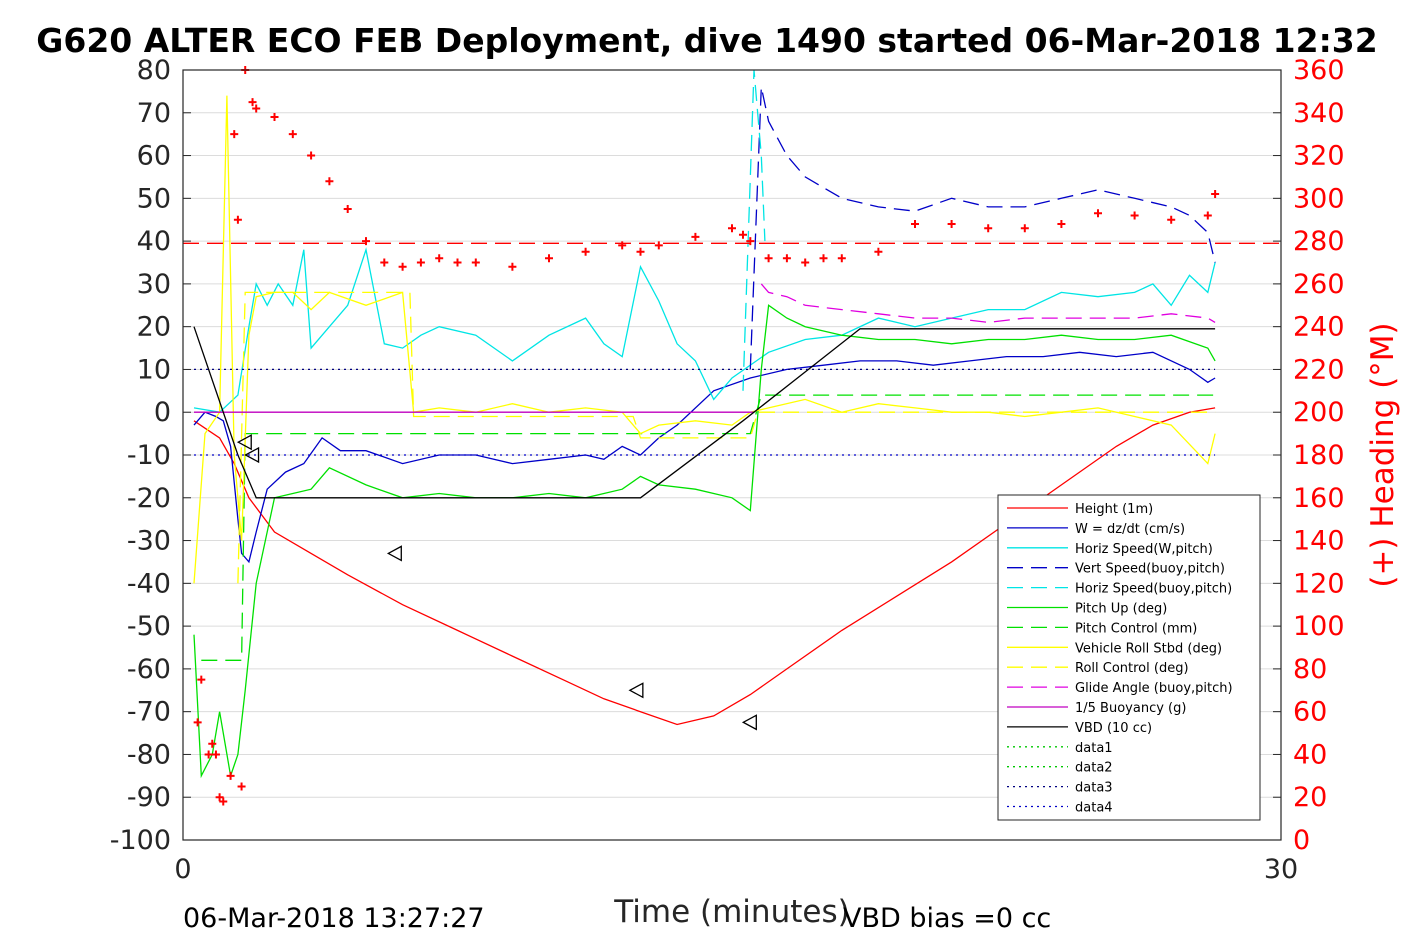 This screenshot has height=945, width=1417. Describe the element at coordinates (1130, 708) in the screenshot. I see `legend-label: 1/5 Buoyancy (g)` at that location.